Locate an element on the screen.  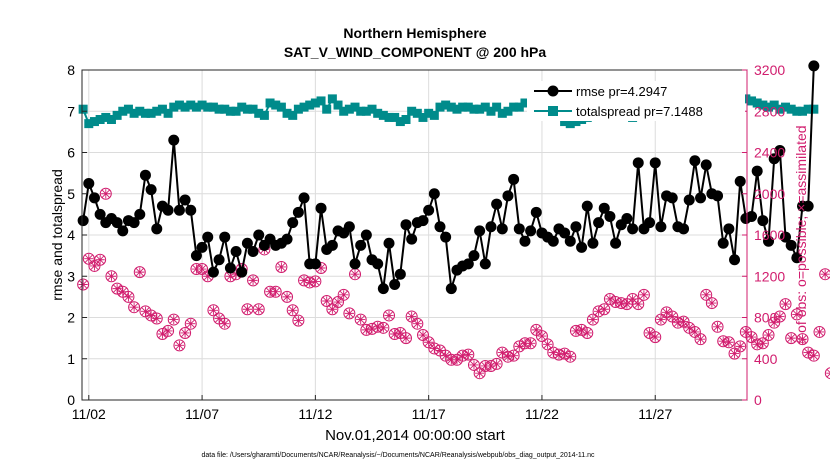
y-left-tick-label: 0 is located at coordinates (71, 400).